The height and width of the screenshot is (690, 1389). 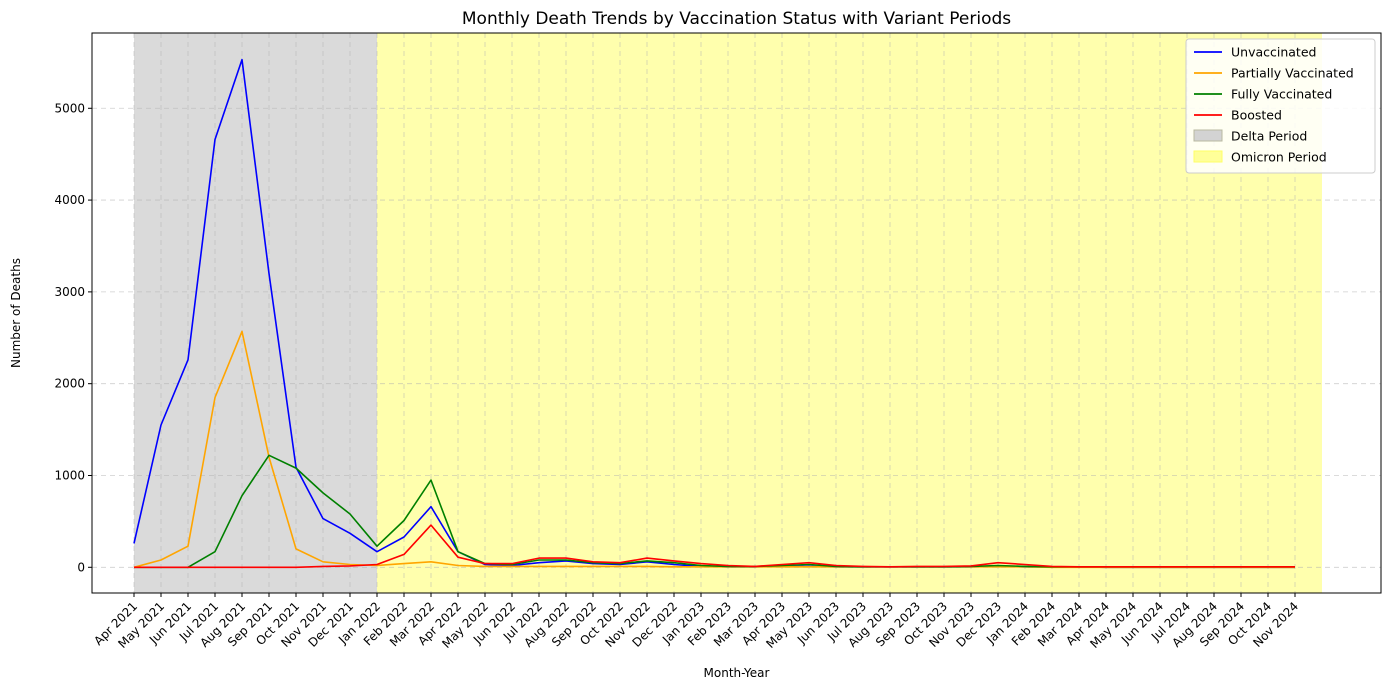 I want to click on y-axis: 0 1000 2000 3000 4000 5000, so click(x=73, y=337).